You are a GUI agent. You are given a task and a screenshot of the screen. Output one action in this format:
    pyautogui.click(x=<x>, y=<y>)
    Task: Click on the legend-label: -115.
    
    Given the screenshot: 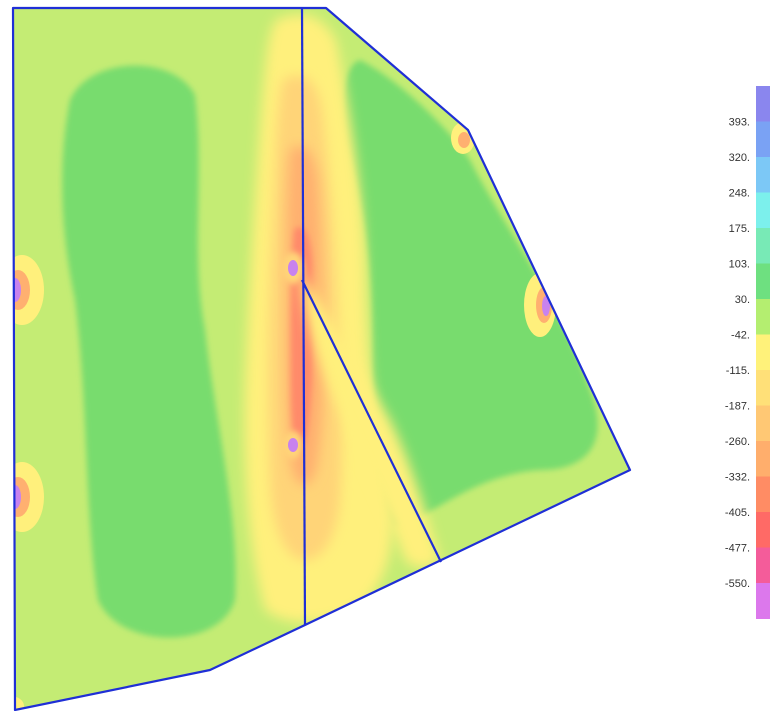 What is the action you would take?
    pyautogui.click(x=738, y=371)
    